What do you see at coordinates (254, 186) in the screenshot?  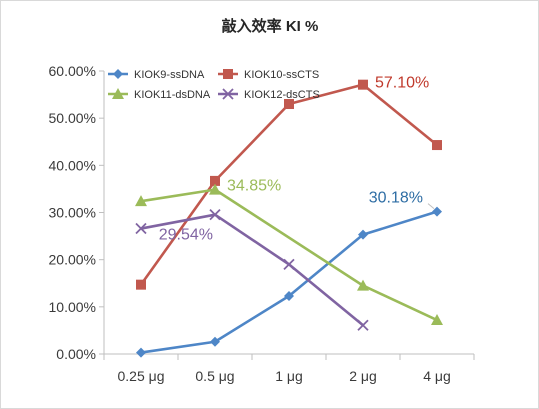 I see `data-label: 34.85%` at bounding box center [254, 186].